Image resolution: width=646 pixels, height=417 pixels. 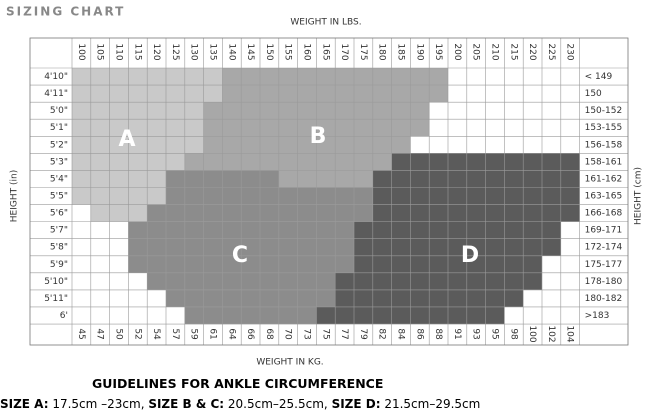 What do you see at coordinates (639, 196) in the screenshot?
I see `right-axis-label: HEIGHT (cm)` at bounding box center [639, 196].